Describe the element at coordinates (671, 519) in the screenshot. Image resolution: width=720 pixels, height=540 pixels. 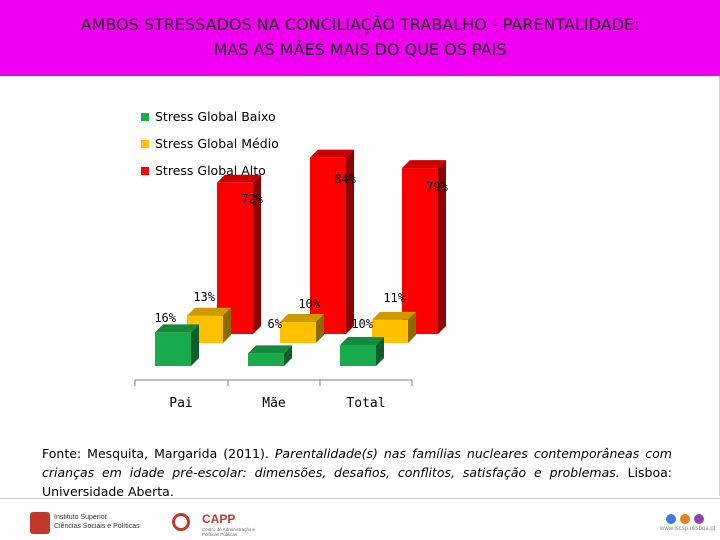
I see `blue-dot-icon` at that location.